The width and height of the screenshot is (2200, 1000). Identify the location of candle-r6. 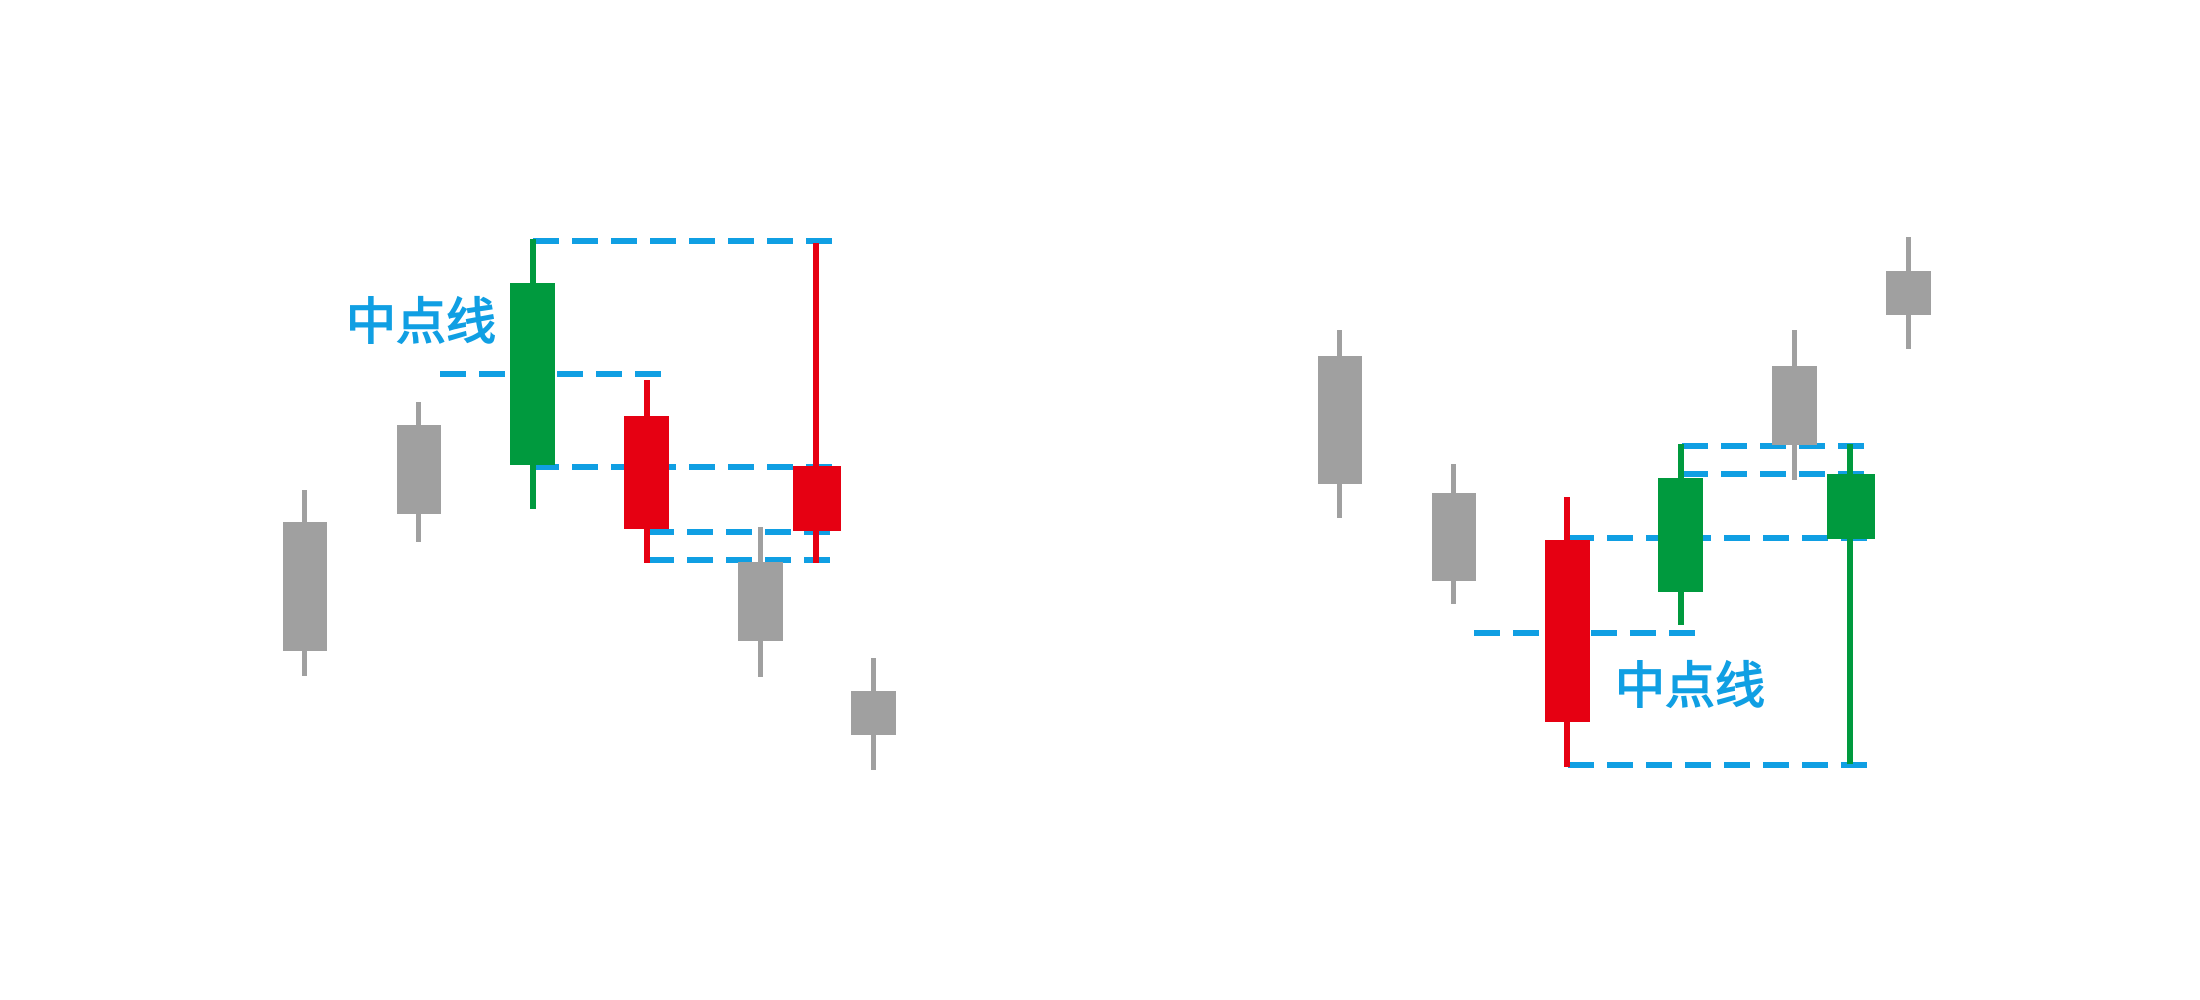
(1851, 604).